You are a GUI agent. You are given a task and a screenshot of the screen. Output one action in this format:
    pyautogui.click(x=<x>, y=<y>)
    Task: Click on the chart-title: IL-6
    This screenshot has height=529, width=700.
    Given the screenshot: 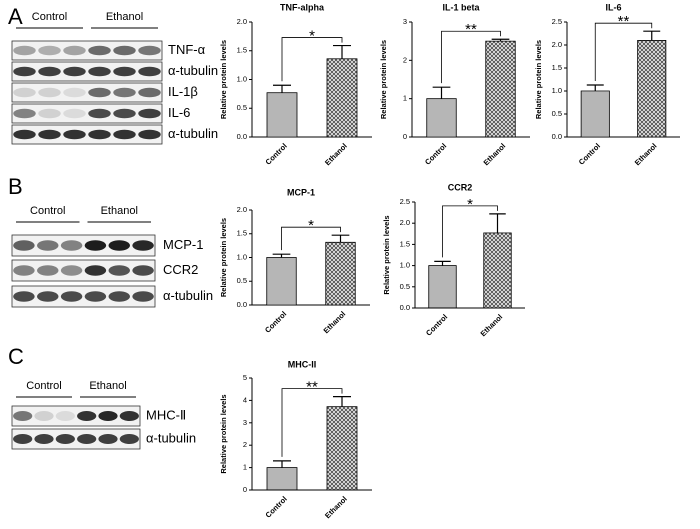 What is the action you would take?
    pyautogui.click(x=613, y=7)
    